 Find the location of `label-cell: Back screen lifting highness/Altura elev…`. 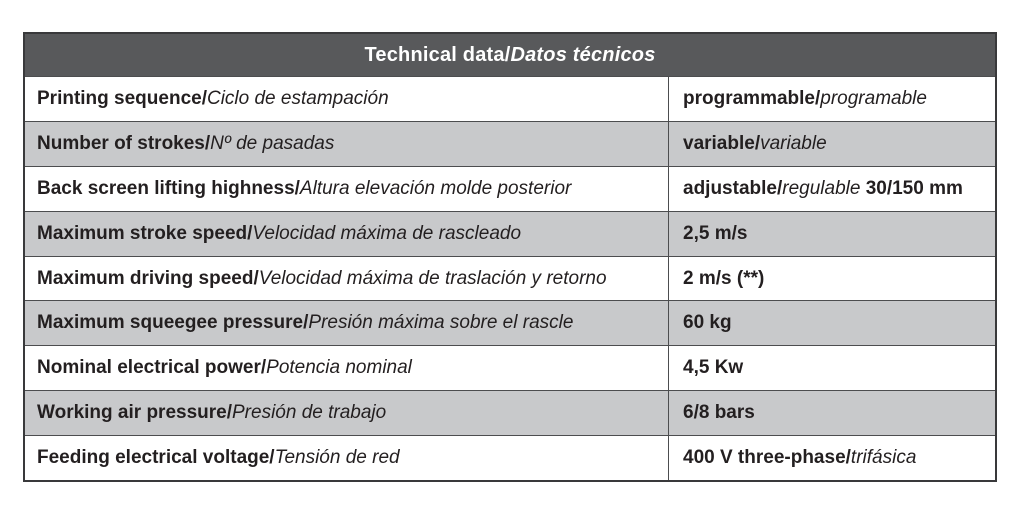

label-cell: Back screen lifting highness/Altura elev… is located at coordinates (346, 189).